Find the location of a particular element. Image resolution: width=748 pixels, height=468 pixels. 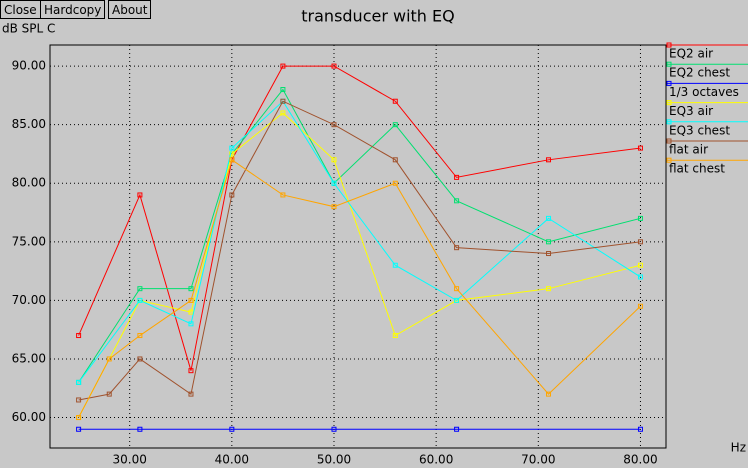

y-axis-label: dB SPL C is located at coordinates (28, 29).